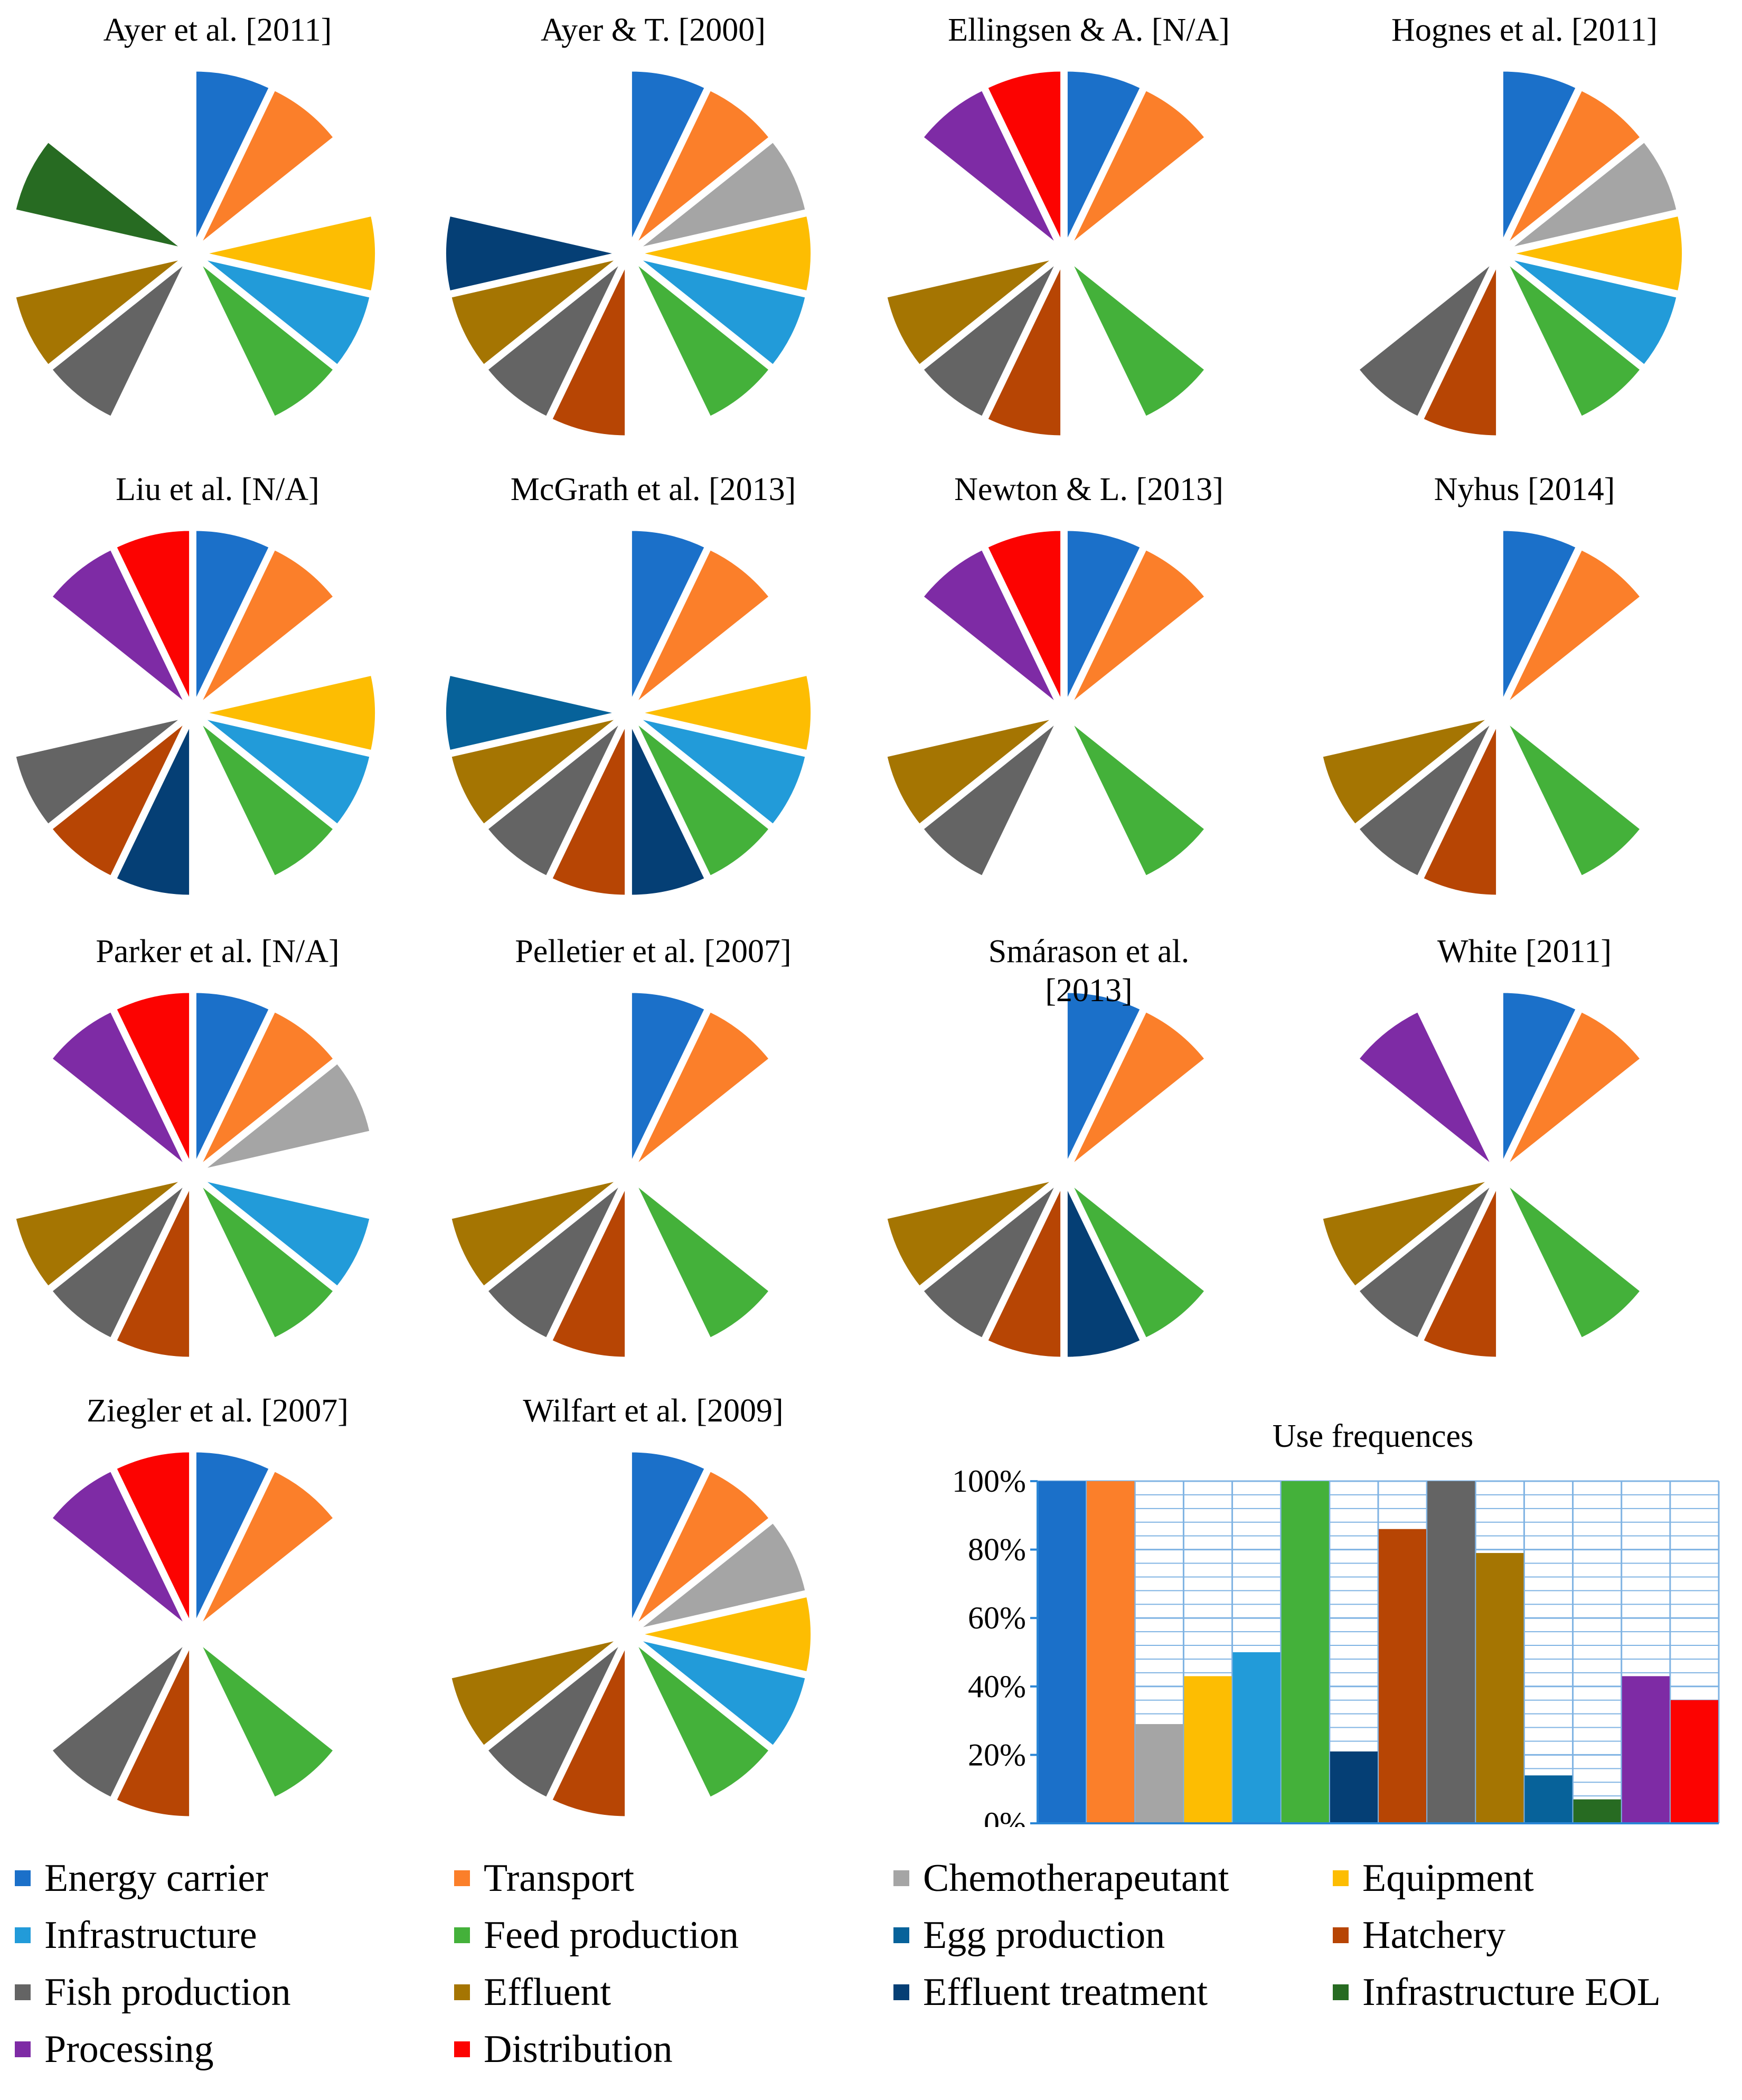 This screenshot has height=2100, width=1742. Describe the element at coordinates (218, 30) in the screenshot. I see `pie-title: Ayer et al. [2011]` at that location.